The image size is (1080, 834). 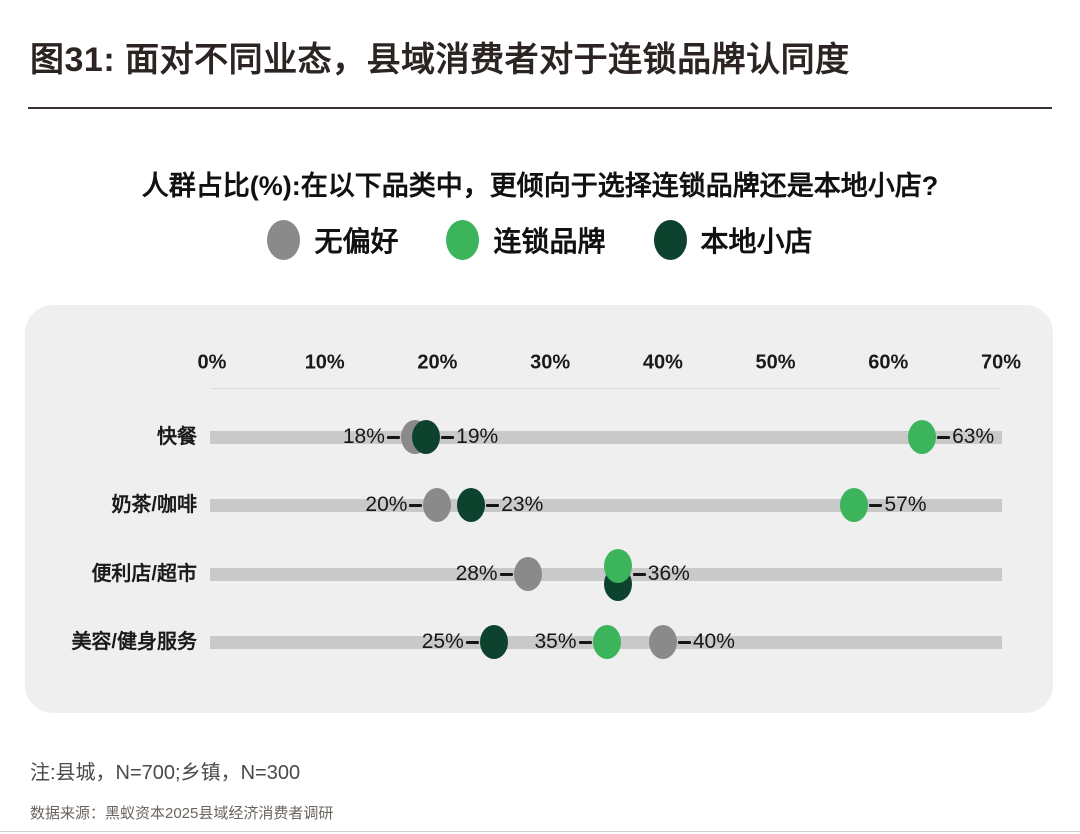 What do you see at coordinates (477, 436) in the screenshot?
I see `point-value: 19%` at bounding box center [477, 436].